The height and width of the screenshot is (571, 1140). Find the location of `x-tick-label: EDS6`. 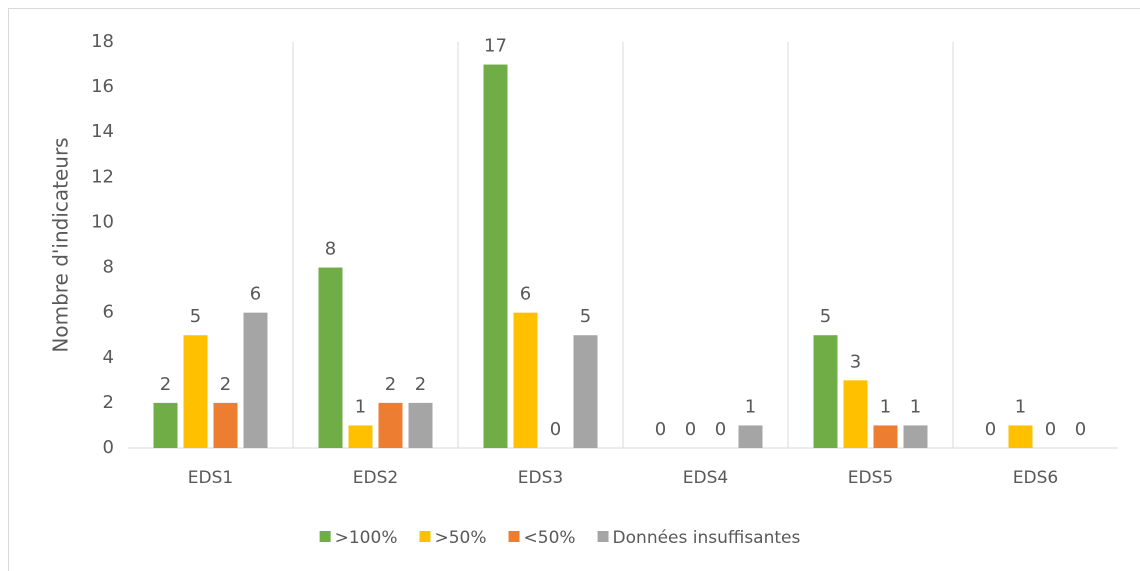

x-tick-label: EDS6 is located at coordinates (1035, 478).